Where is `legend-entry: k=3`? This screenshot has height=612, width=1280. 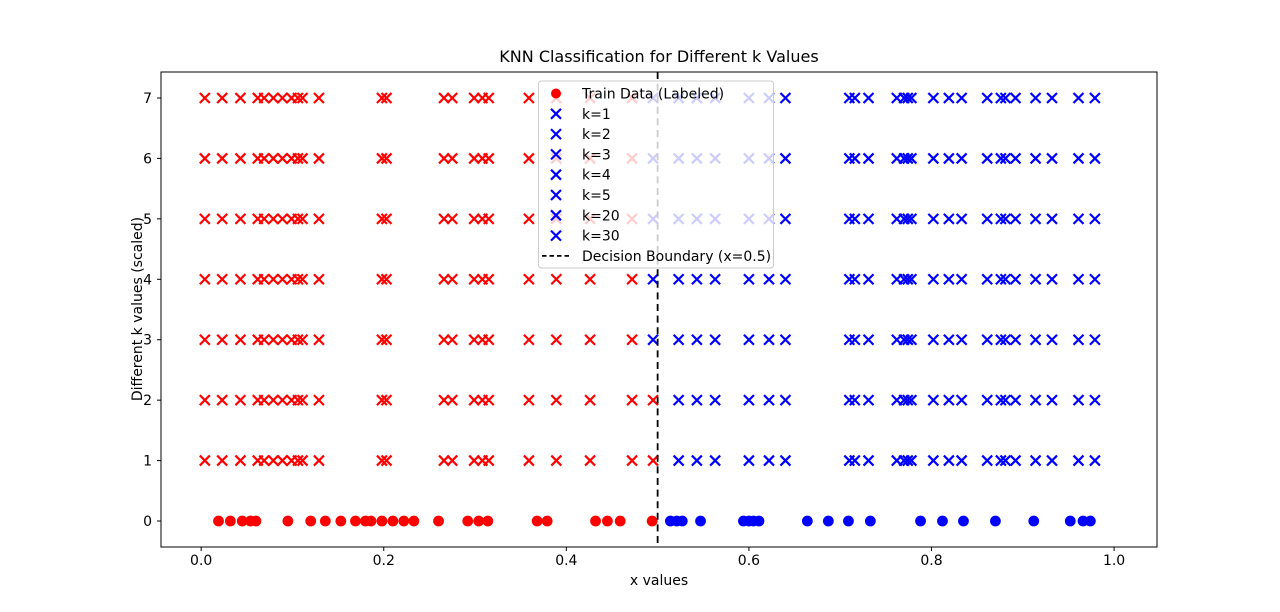 legend-entry: k=3 is located at coordinates (580, 155).